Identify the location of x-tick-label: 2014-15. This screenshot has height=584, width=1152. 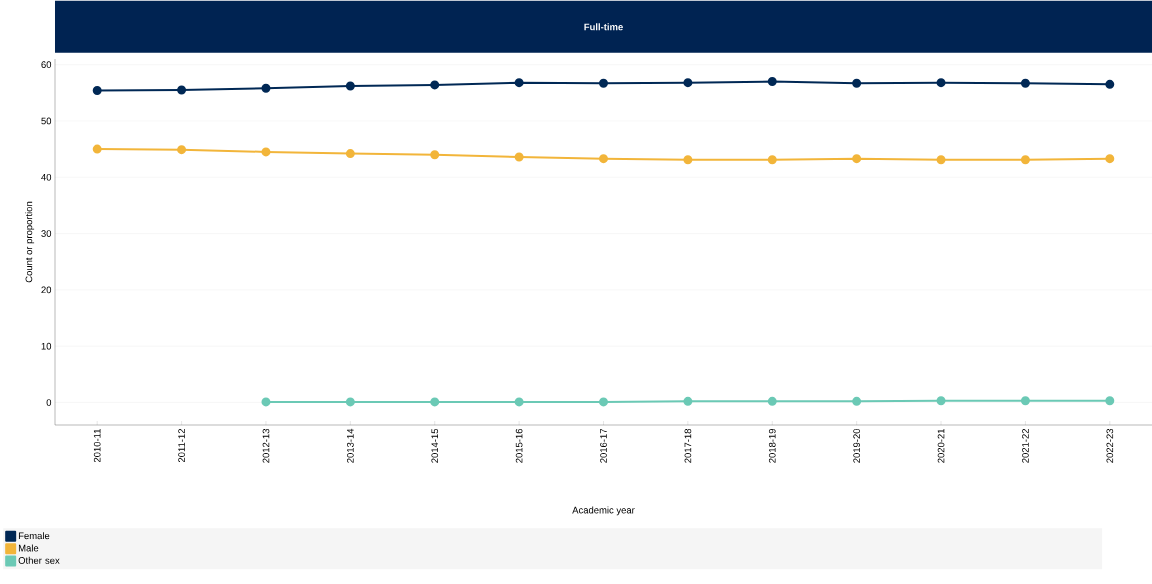
(435, 445).